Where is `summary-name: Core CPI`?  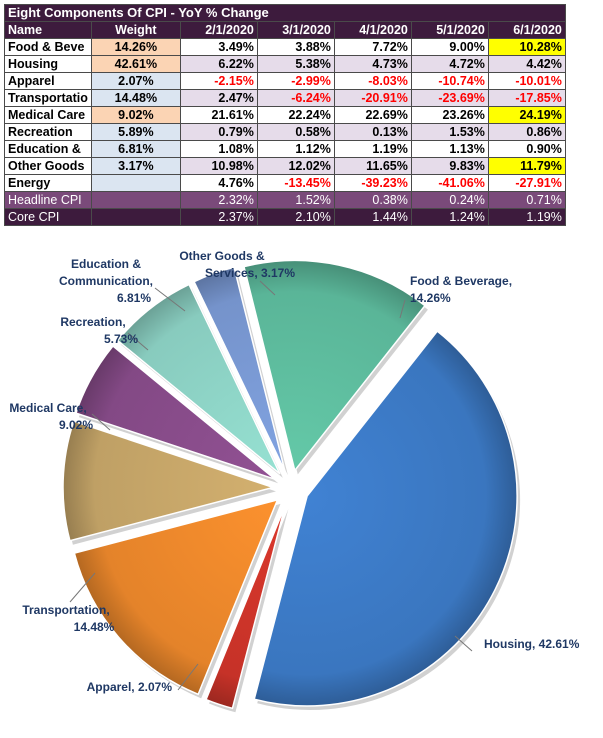
summary-name: Core CPI is located at coordinates (48, 217).